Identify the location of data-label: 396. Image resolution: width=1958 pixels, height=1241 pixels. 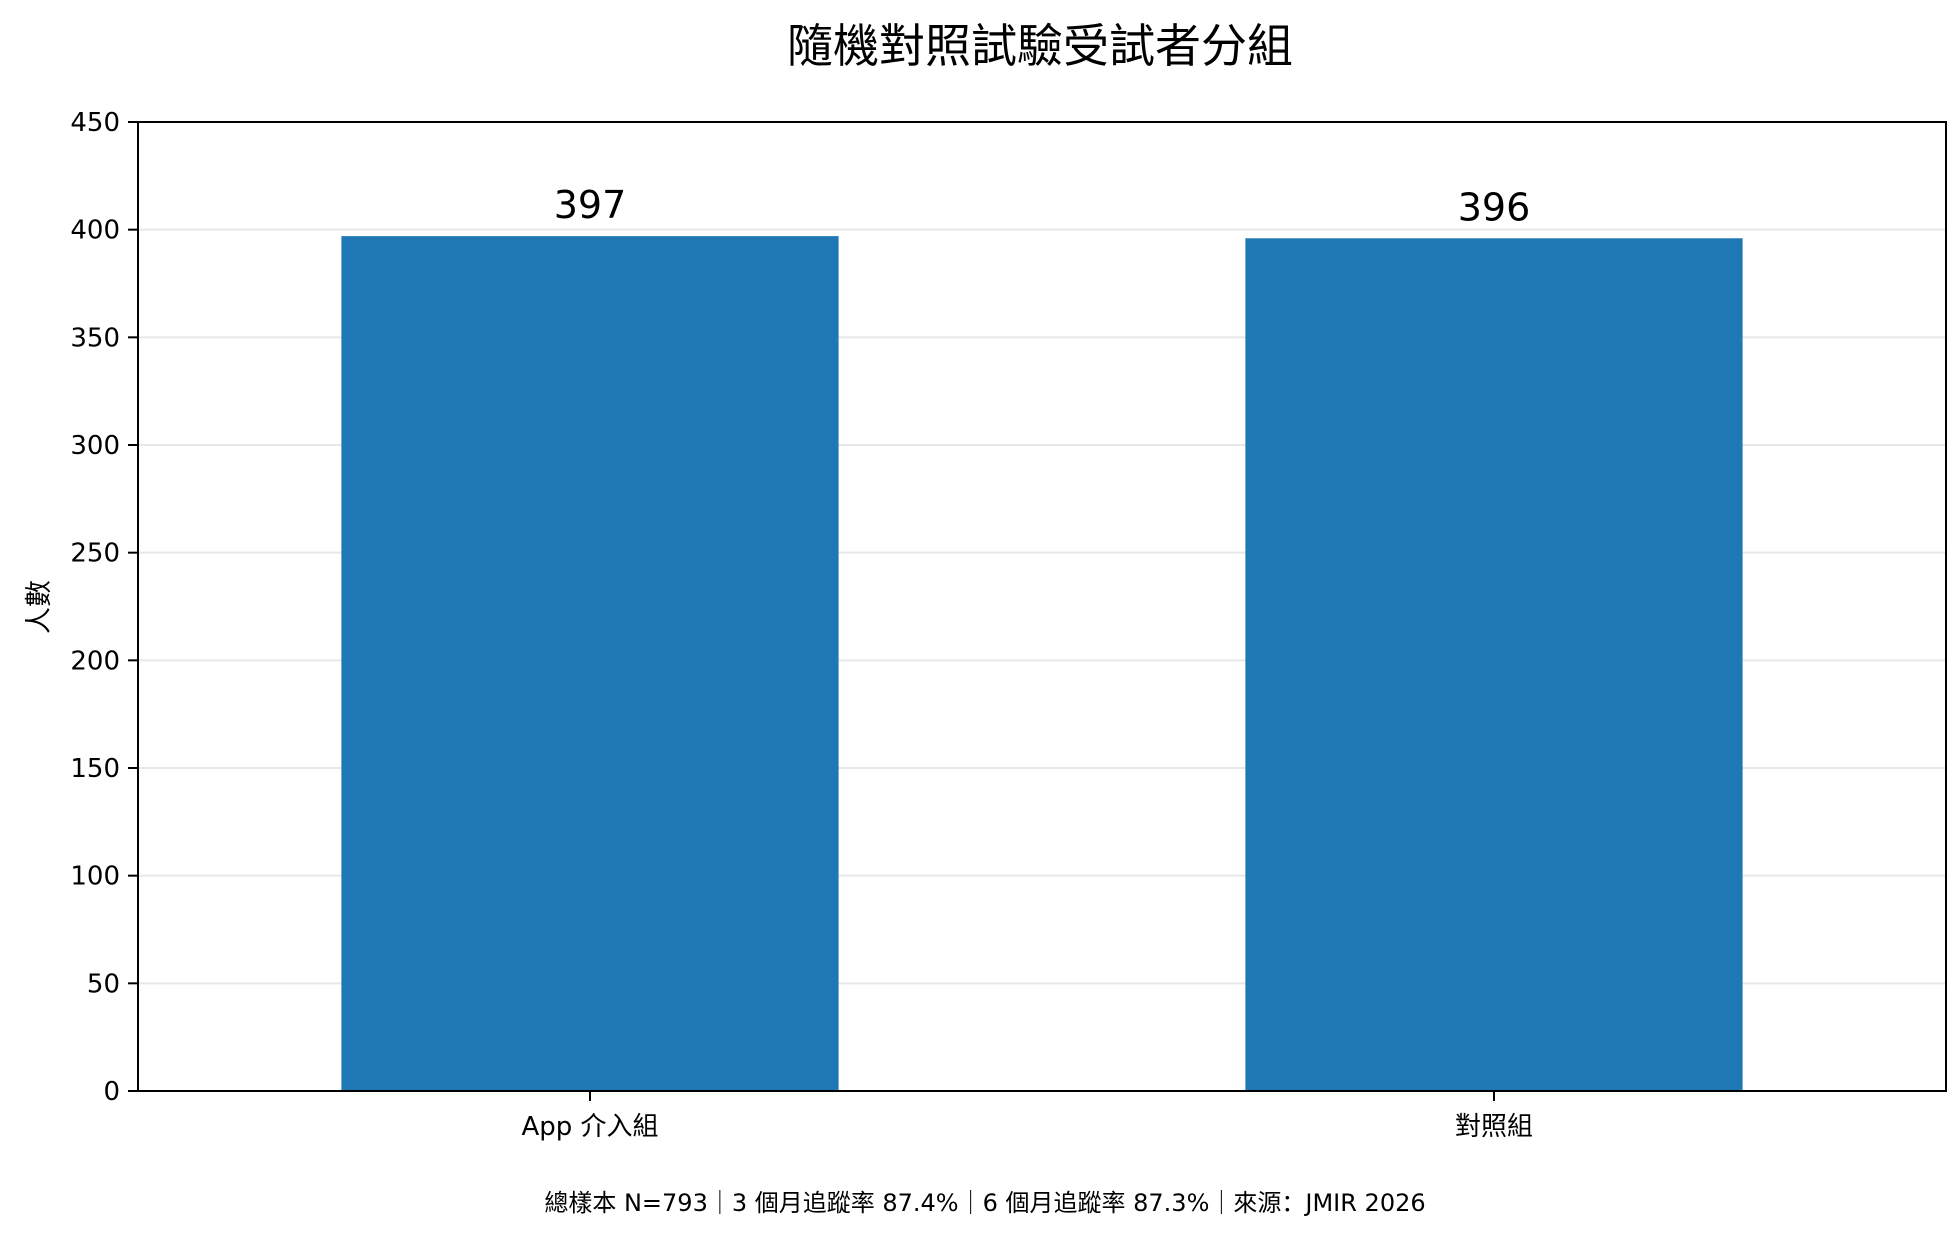
(1494, 207).